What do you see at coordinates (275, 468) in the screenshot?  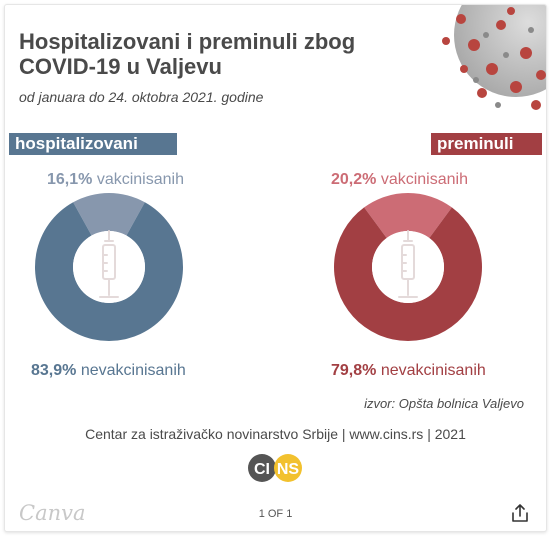 I see `cins-logo: CI NS` at bounding box center [275, 468].